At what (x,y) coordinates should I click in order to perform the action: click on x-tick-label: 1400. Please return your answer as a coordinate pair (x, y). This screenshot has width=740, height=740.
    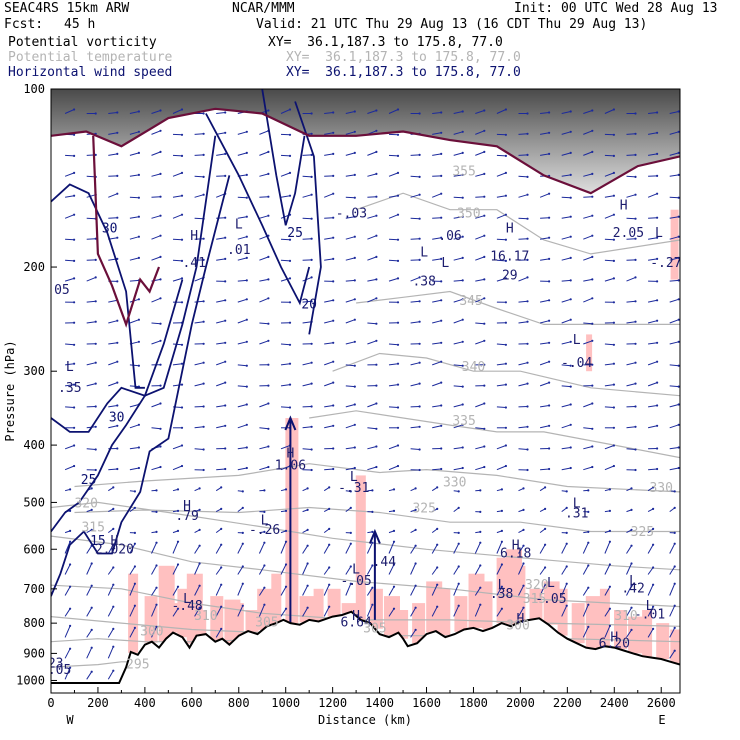
    Looking at the image, I should click on (379, 703).